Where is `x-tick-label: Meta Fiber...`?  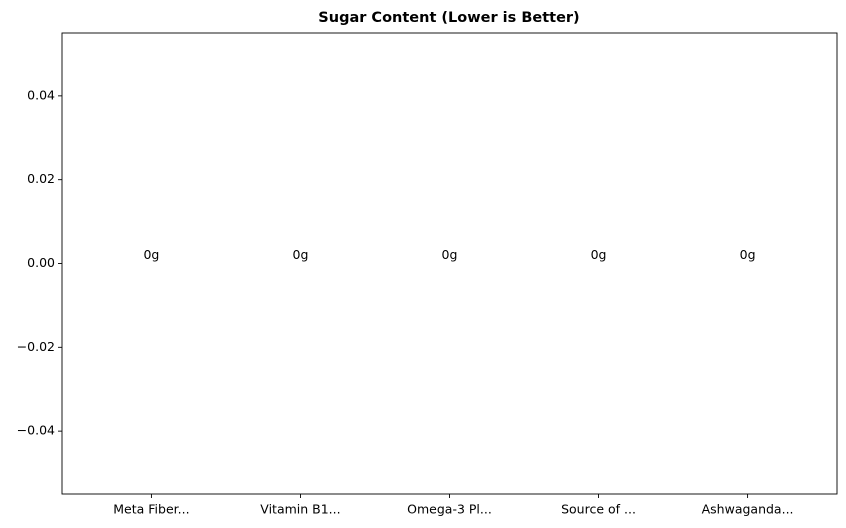 x-tick-label: Meta Fiber... is located at coordinates (151, 509).